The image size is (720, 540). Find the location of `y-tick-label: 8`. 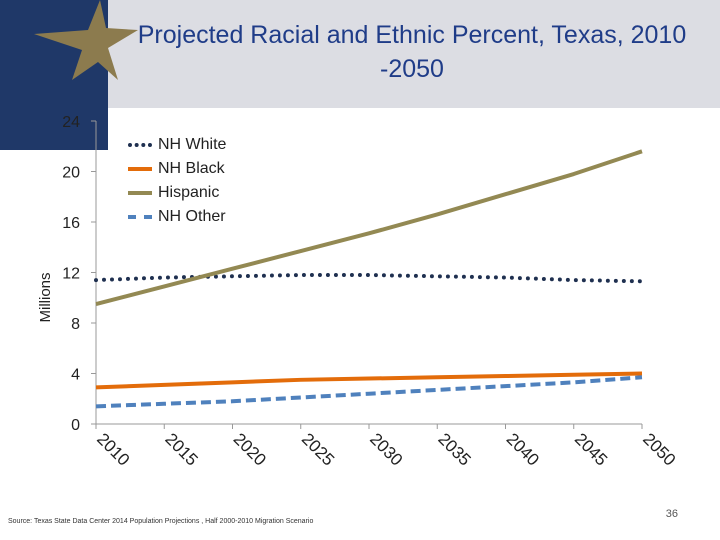

y-tick-label: 8 is located at coordinates (75, 324).